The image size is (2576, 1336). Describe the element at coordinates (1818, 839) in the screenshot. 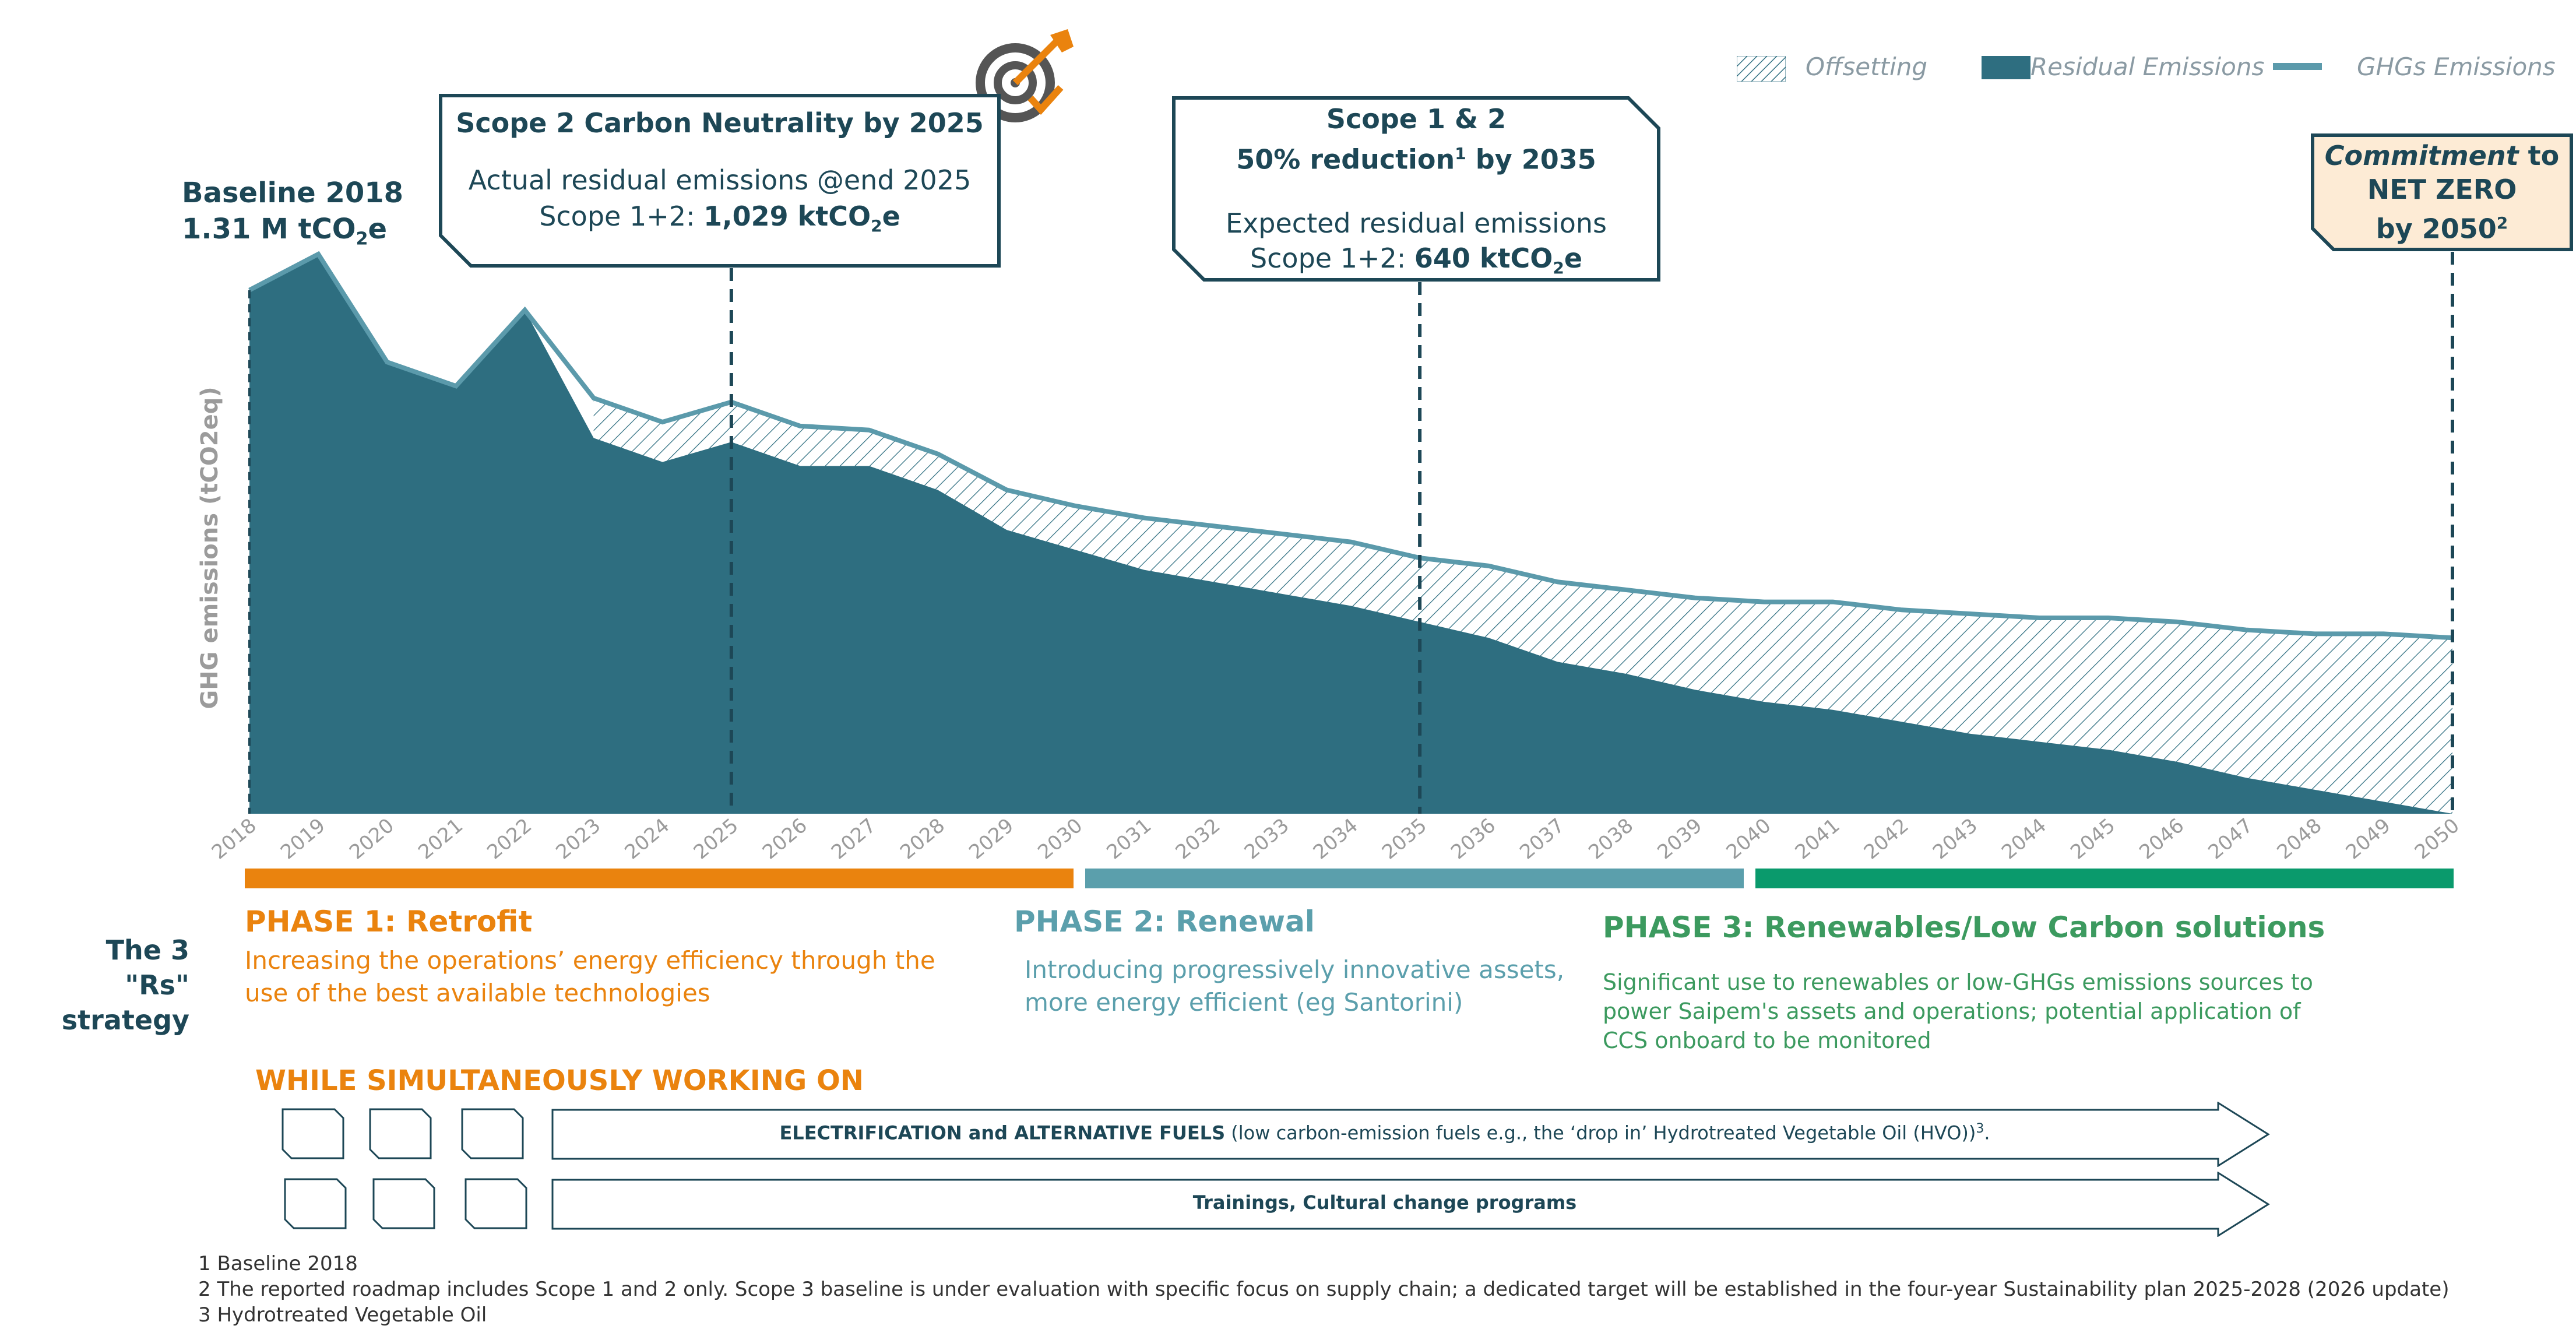

I see `x-tick-label: 2041` at that location.